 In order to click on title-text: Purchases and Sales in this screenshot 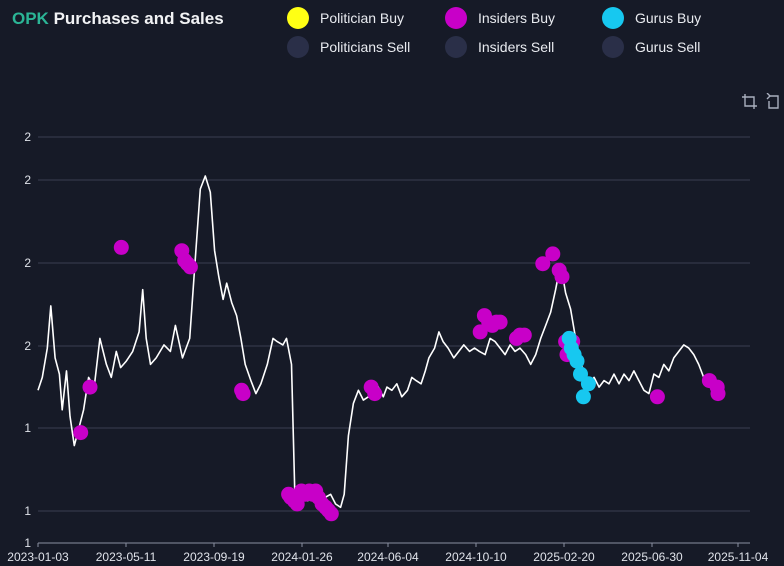, I will do `click(138, 18)`.